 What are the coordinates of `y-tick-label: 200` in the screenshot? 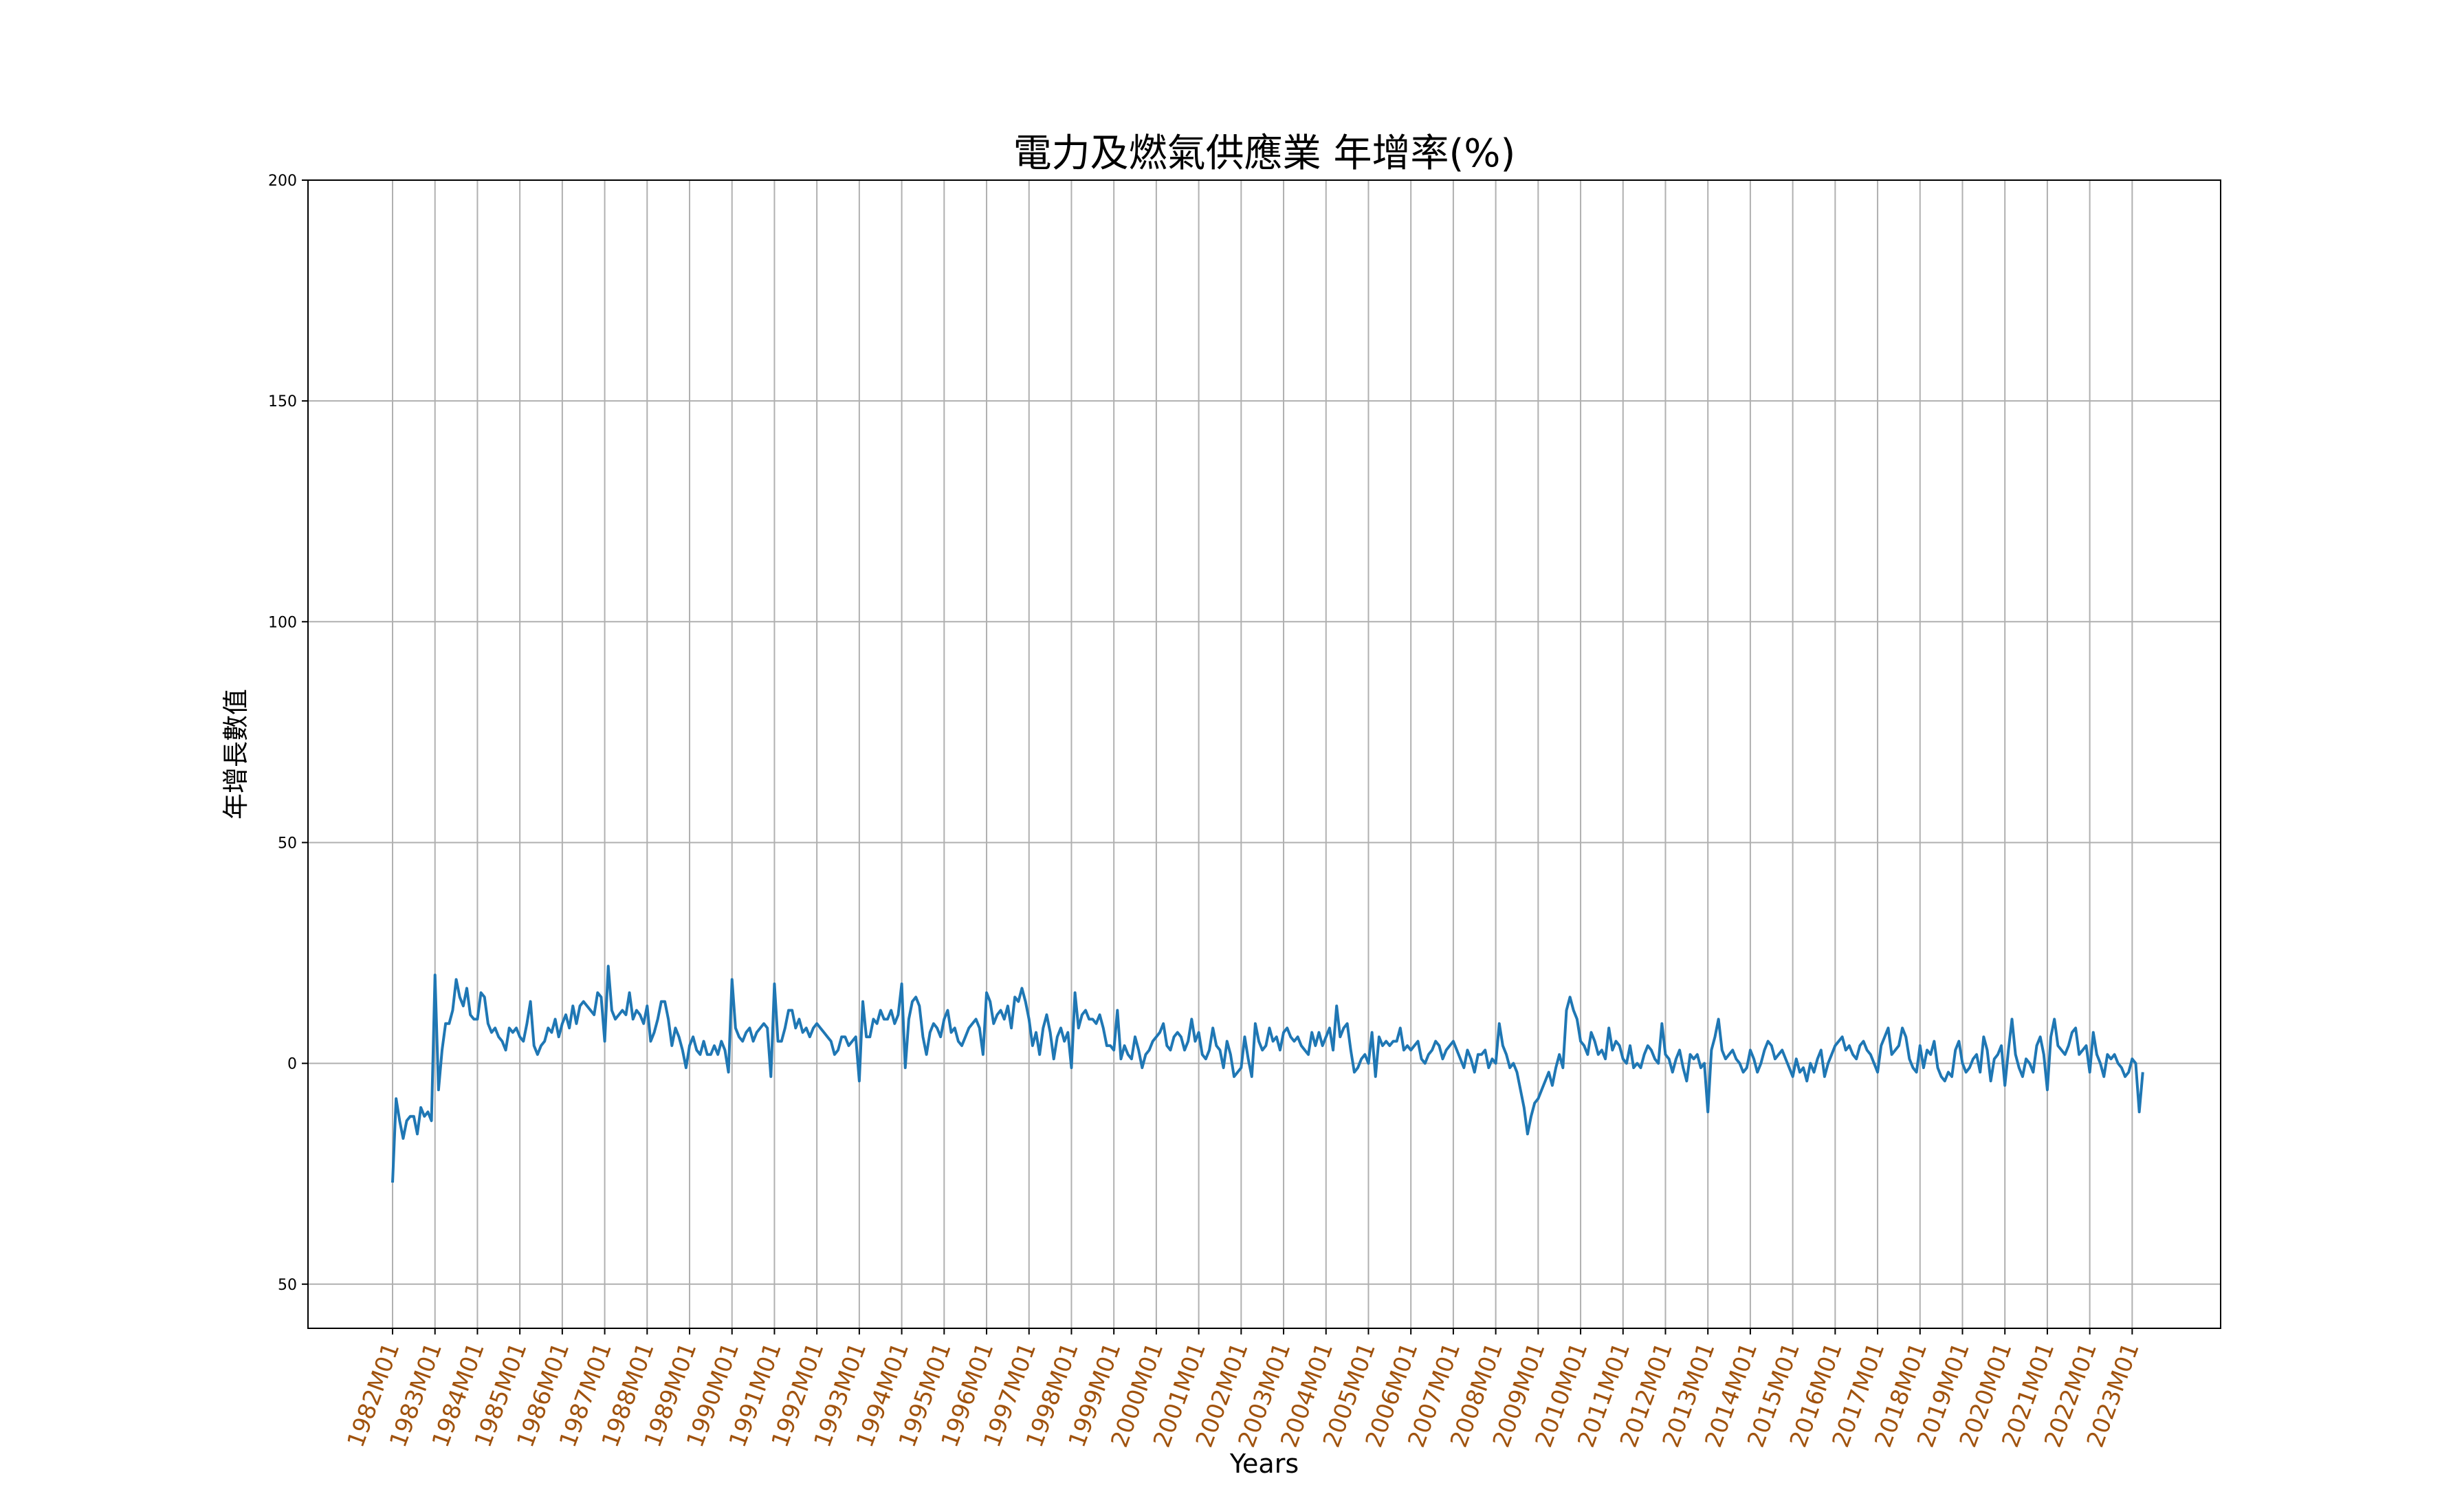 It's located at (282, 181).